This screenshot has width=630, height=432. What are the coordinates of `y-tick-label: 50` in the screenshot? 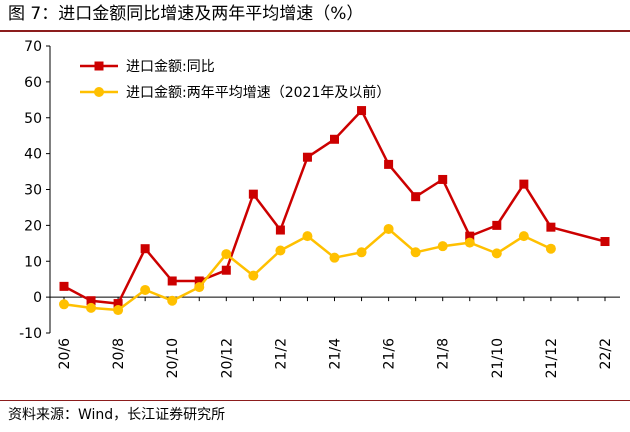 It's located at (33, 119).